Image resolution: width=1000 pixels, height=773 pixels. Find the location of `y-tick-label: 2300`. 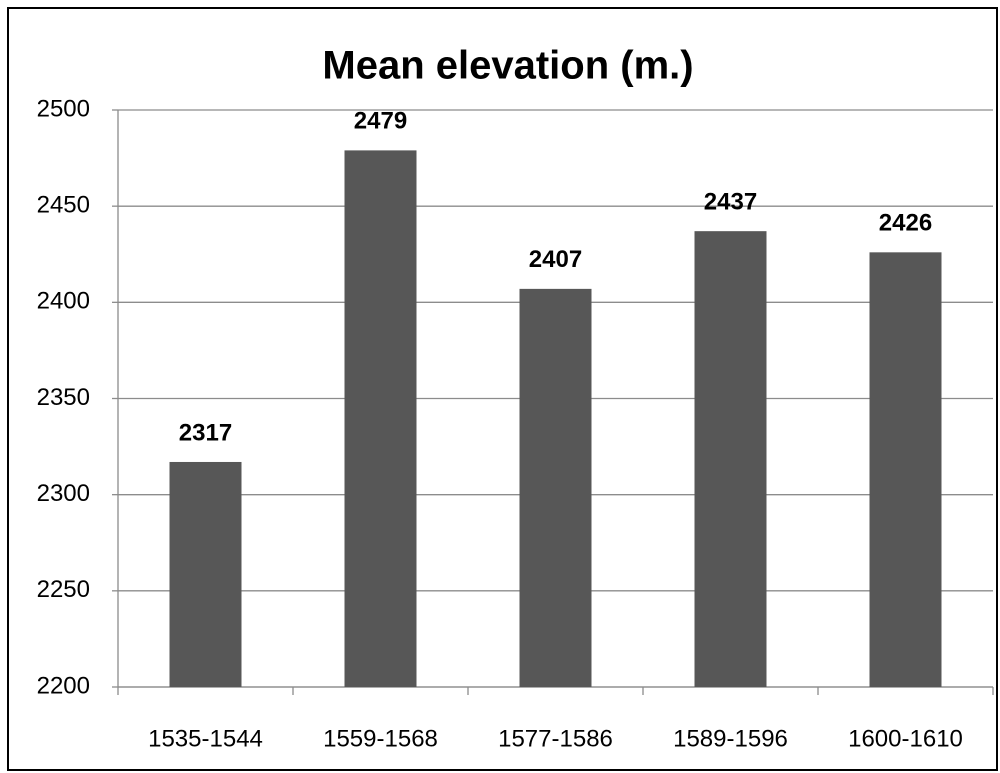

y-tick-label: 2300 is located at coordinates (63, 493).